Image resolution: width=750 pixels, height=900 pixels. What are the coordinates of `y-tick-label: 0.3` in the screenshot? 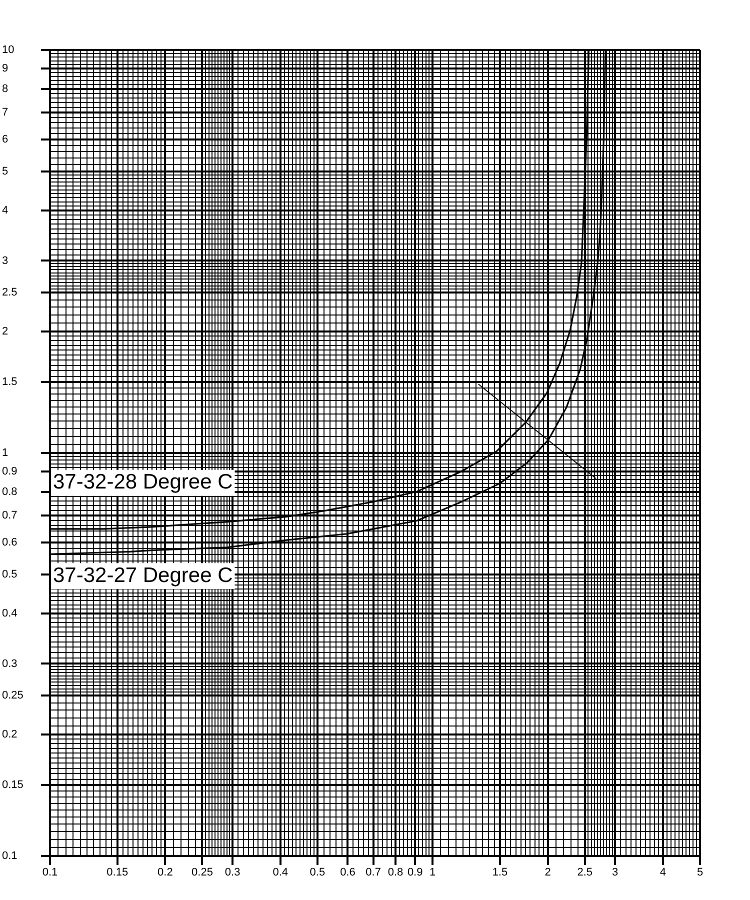 It's located at (10, 664).